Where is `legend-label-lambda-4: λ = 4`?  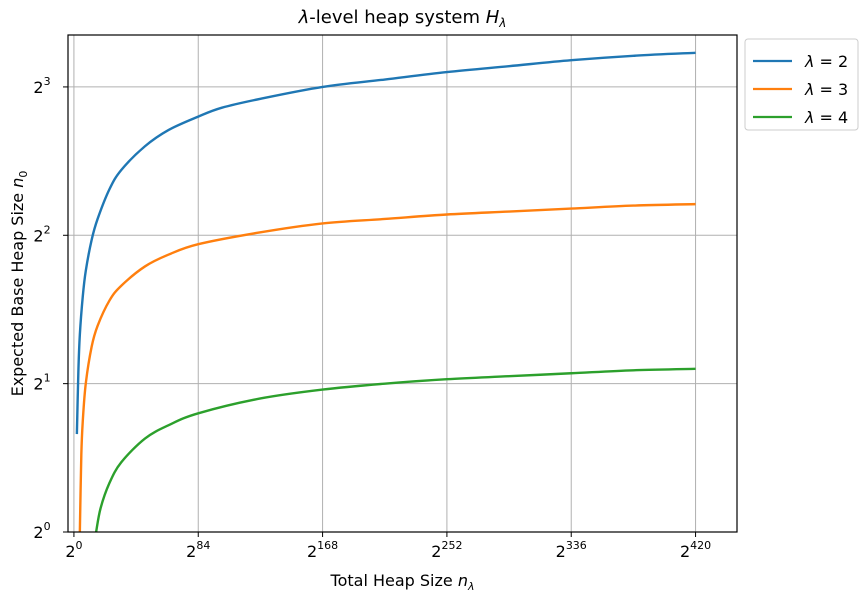 legend-label-lambda-4: λ = 4 is located at coordinates (826, 117).